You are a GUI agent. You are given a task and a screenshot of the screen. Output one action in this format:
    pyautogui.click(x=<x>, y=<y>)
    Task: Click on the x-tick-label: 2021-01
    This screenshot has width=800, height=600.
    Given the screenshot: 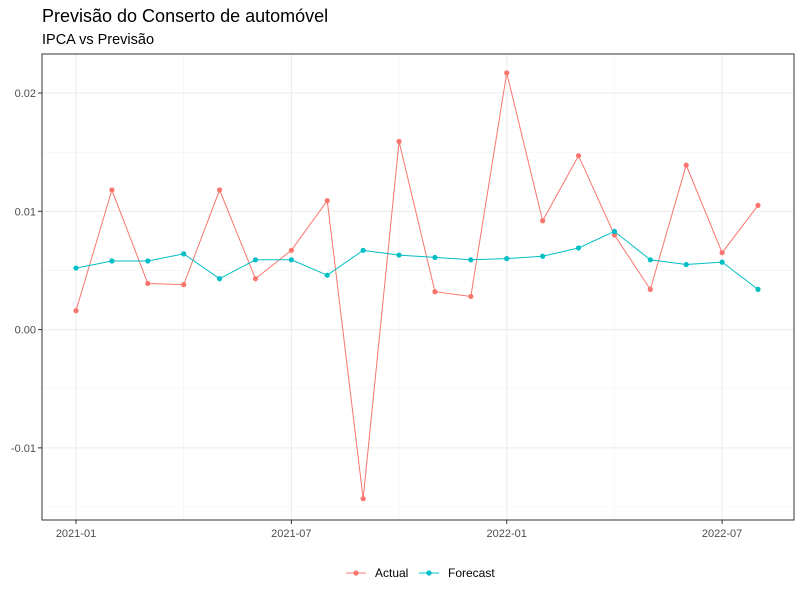 What is the action you would take?
    pyautogui.click(x=76, y=534)
    